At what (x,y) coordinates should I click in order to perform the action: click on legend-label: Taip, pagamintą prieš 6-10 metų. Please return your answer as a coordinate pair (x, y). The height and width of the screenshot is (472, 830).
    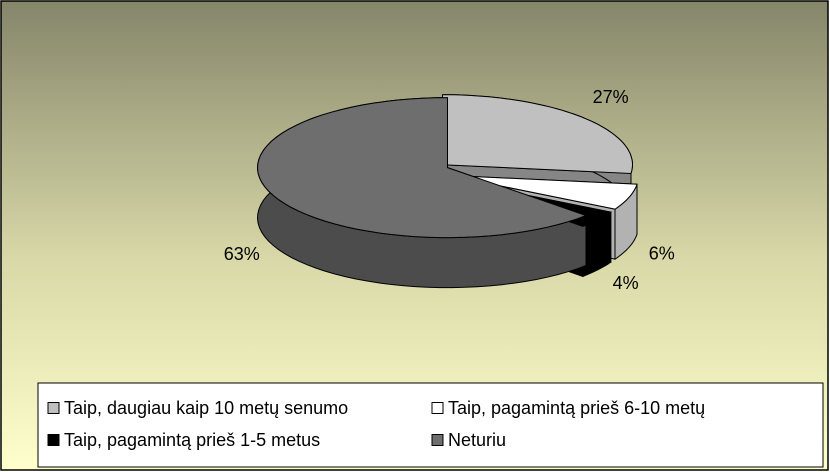
    Looking at the image, I should click on (576, 408).